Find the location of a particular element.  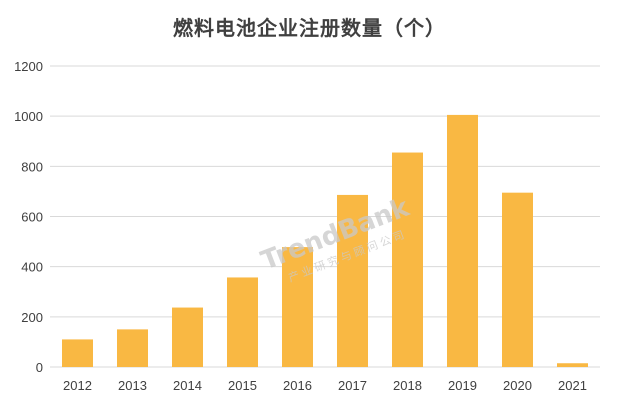

x-tick-label: 2020 is located at coordinates (517, 385).